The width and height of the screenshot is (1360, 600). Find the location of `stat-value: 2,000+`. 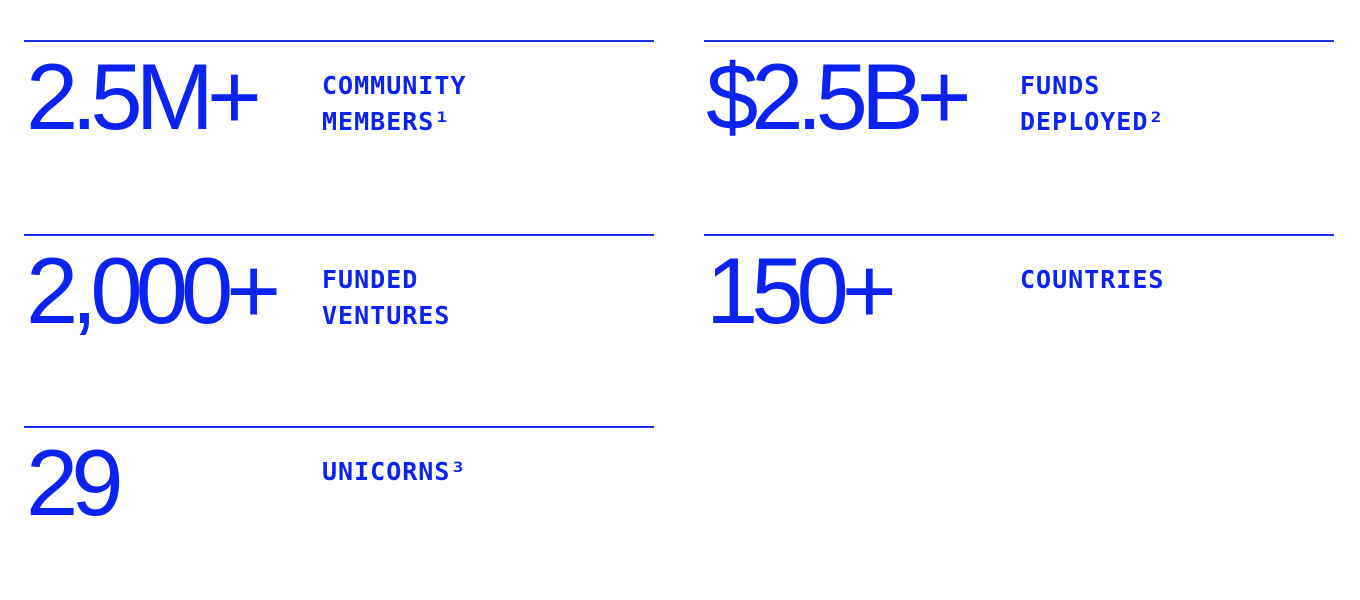

stat-value: 2,000+ is located at coordinates (153, 290).